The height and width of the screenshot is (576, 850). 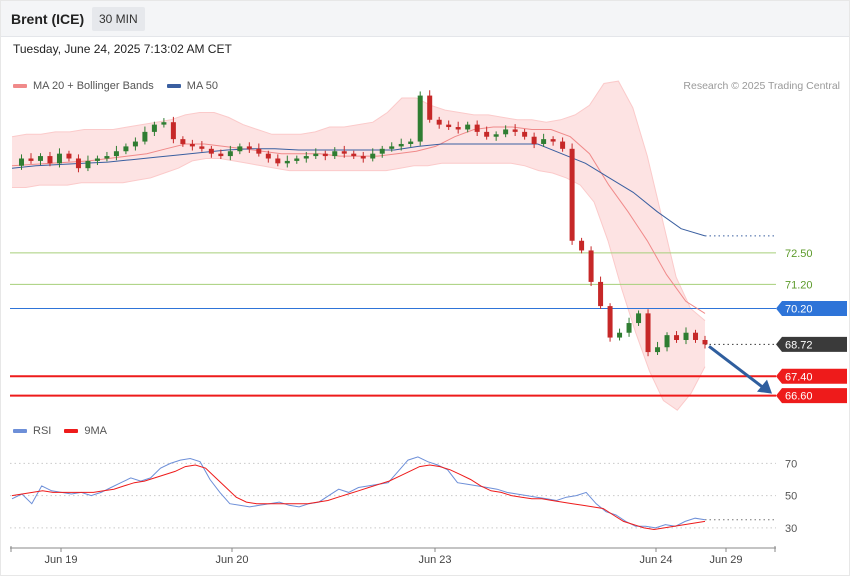 I want to click on time-tick-label: Jun 24, so click(x=655, y=560).